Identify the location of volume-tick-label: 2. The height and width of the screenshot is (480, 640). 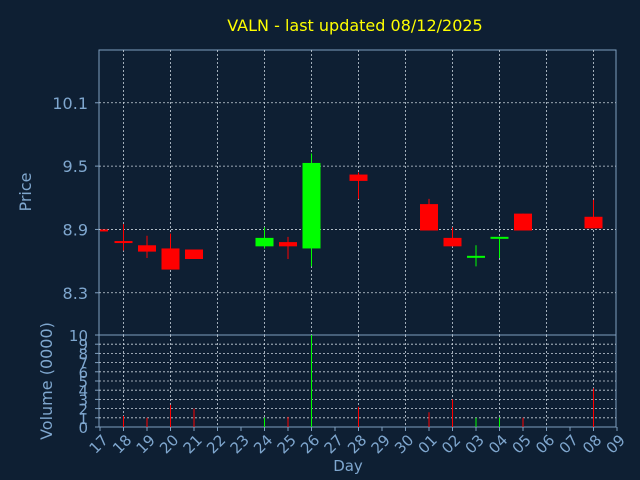
(83, 410).